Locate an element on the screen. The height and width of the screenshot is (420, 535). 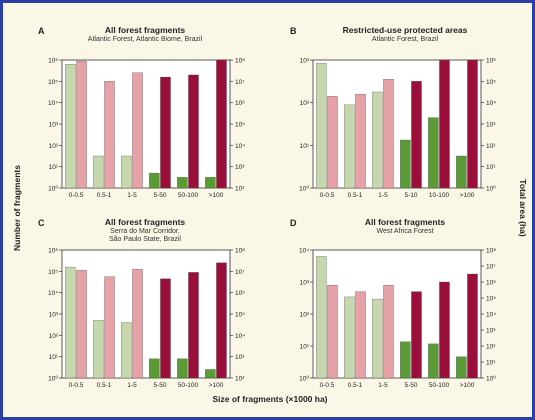
panel-c-category-label-5: >100 is located at coordinates (216, 385).